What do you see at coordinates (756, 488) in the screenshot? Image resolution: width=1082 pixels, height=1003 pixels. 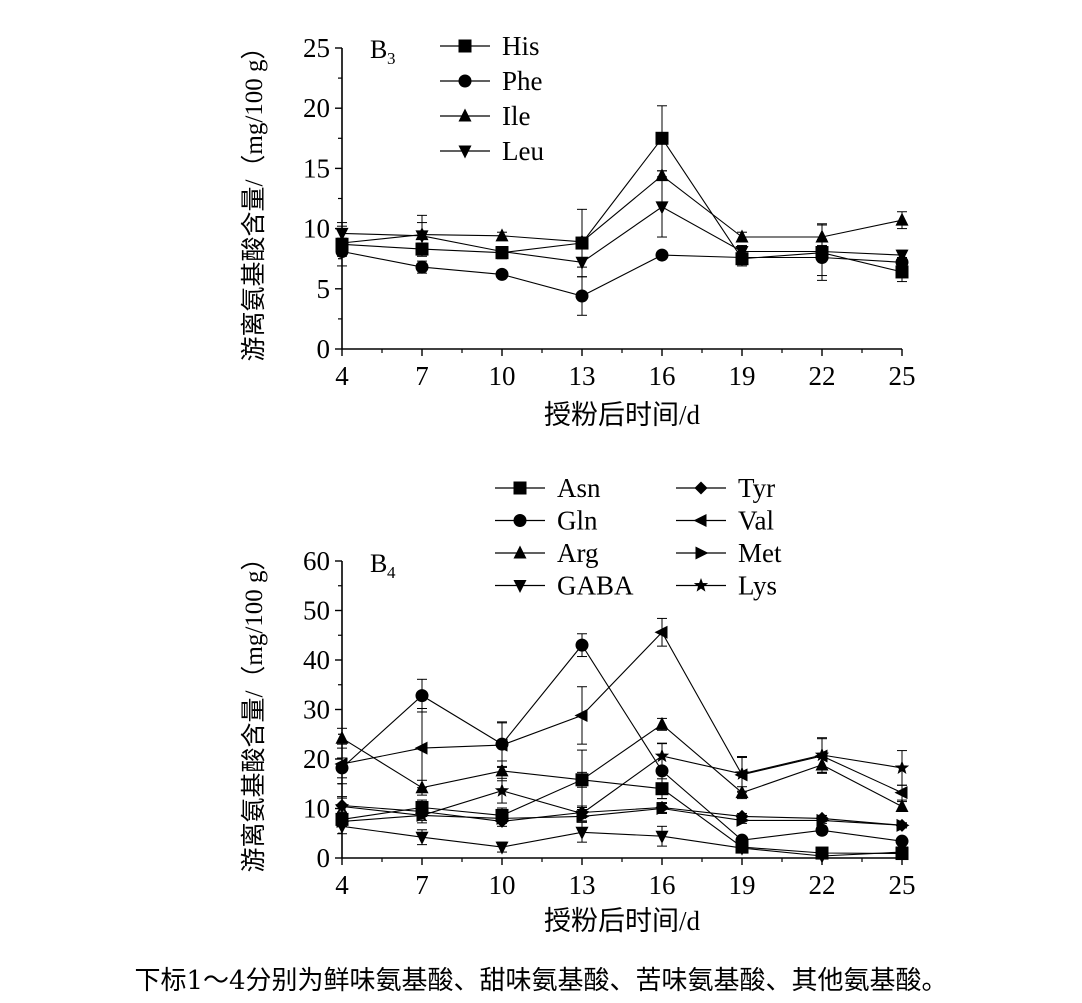 I see `legend-label-tyr: Tyr` at bounding box center [756, 488].